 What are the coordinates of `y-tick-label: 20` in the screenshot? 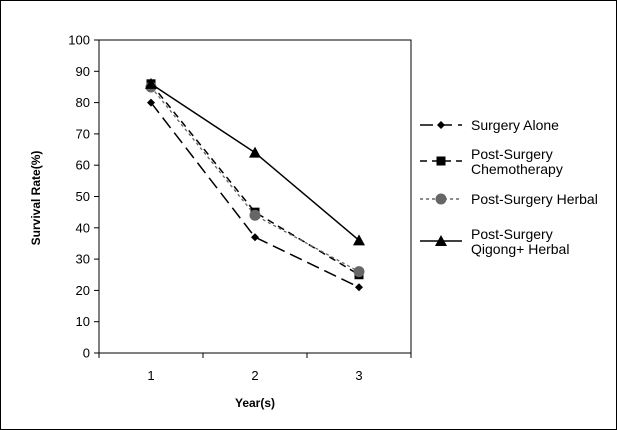 It's located at (83, 290).